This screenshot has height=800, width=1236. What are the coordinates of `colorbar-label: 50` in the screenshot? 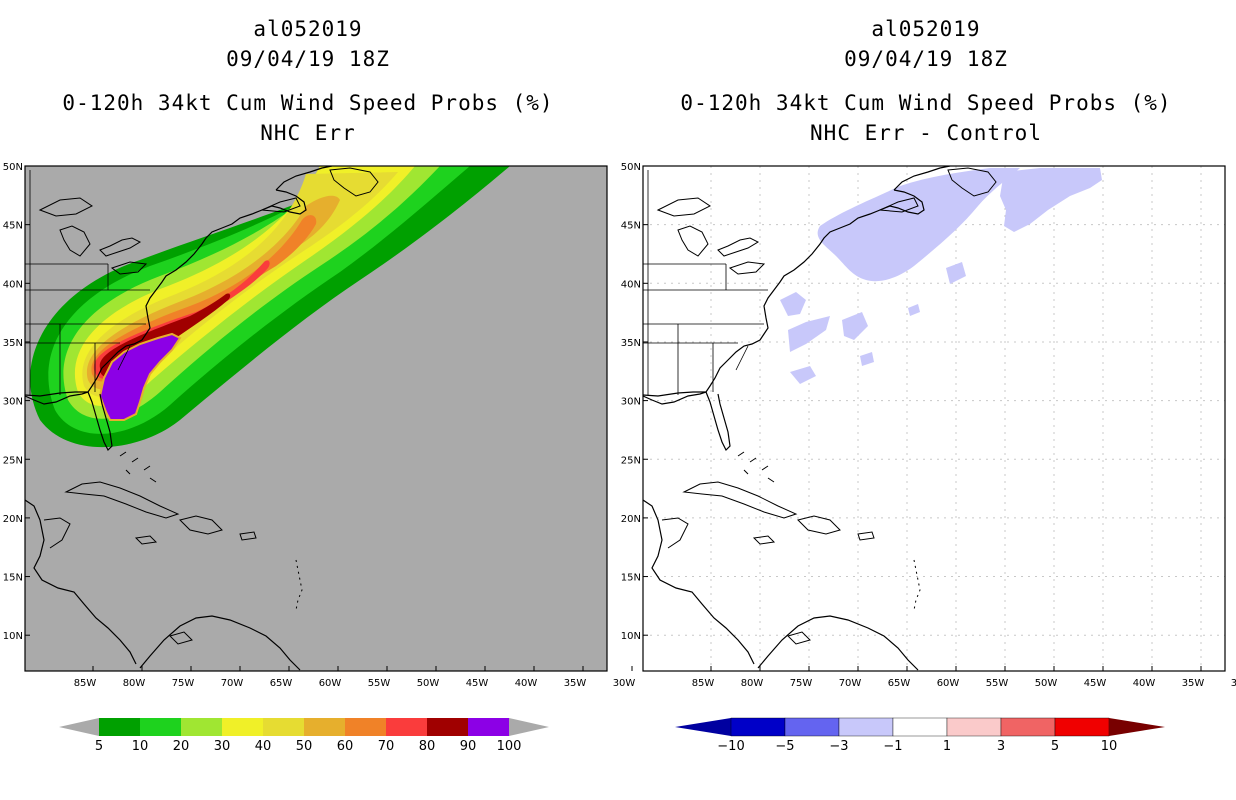 It's located at (304, 746).